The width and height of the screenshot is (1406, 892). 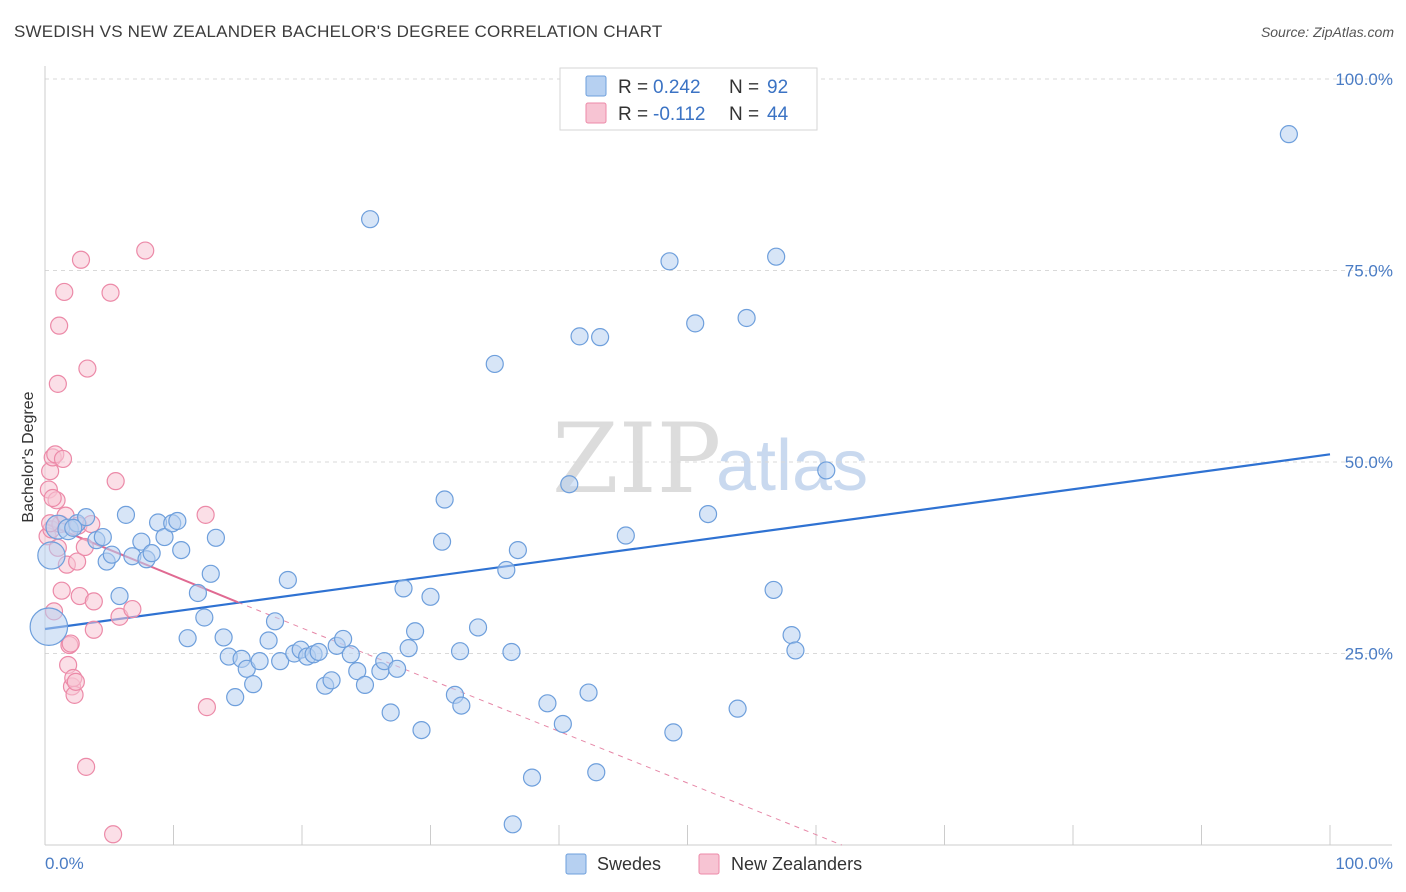 I want to click on new-zealanders-trend-extension, so click(x=539, y=723).